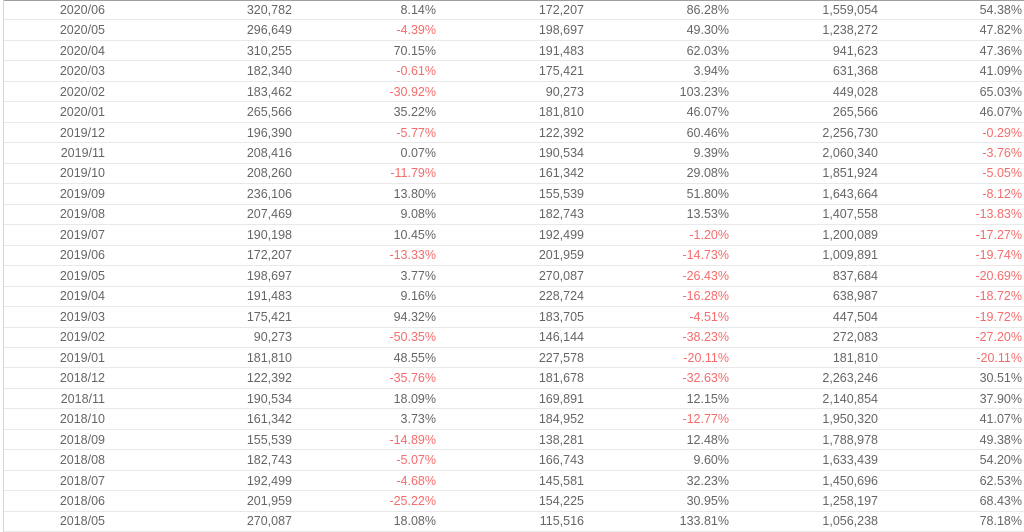  What do you see at coordinates (269, 521) in the screenshot?
I see `value-cell-1: 270,087` at bounding box center [269, 521].